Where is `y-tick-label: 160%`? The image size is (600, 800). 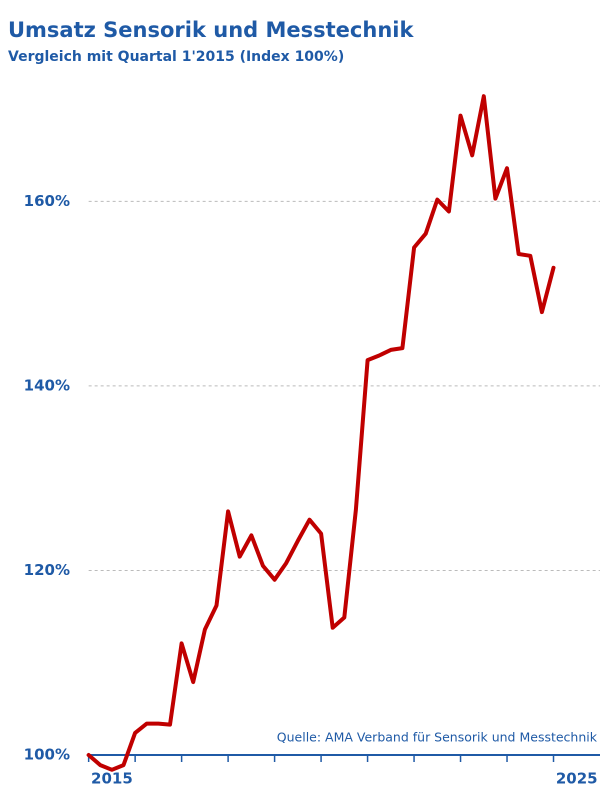
y-tick-label: 160% is located at coordinates (47, 201).